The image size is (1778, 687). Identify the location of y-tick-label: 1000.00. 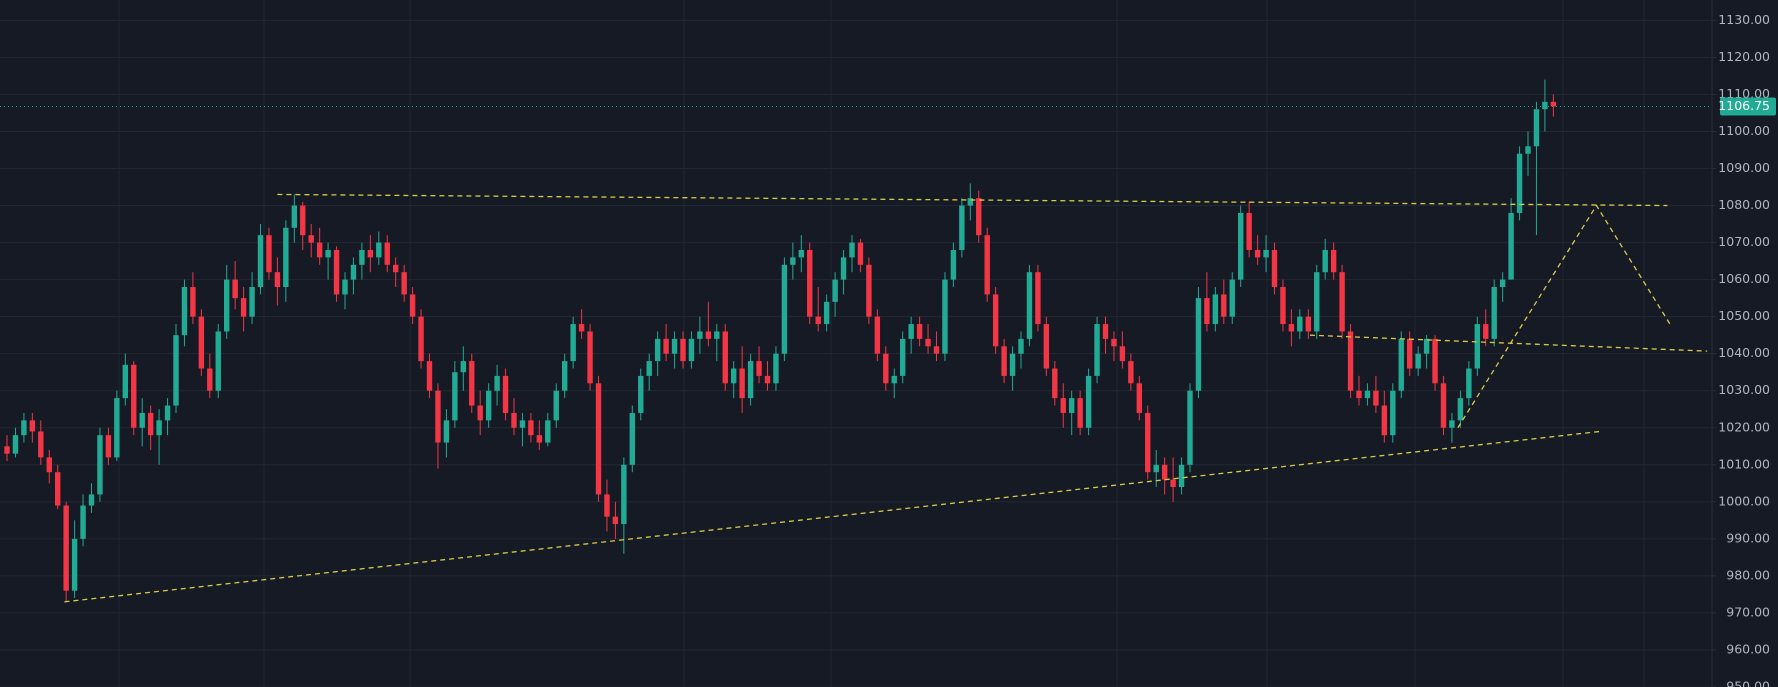
(1744, 500).